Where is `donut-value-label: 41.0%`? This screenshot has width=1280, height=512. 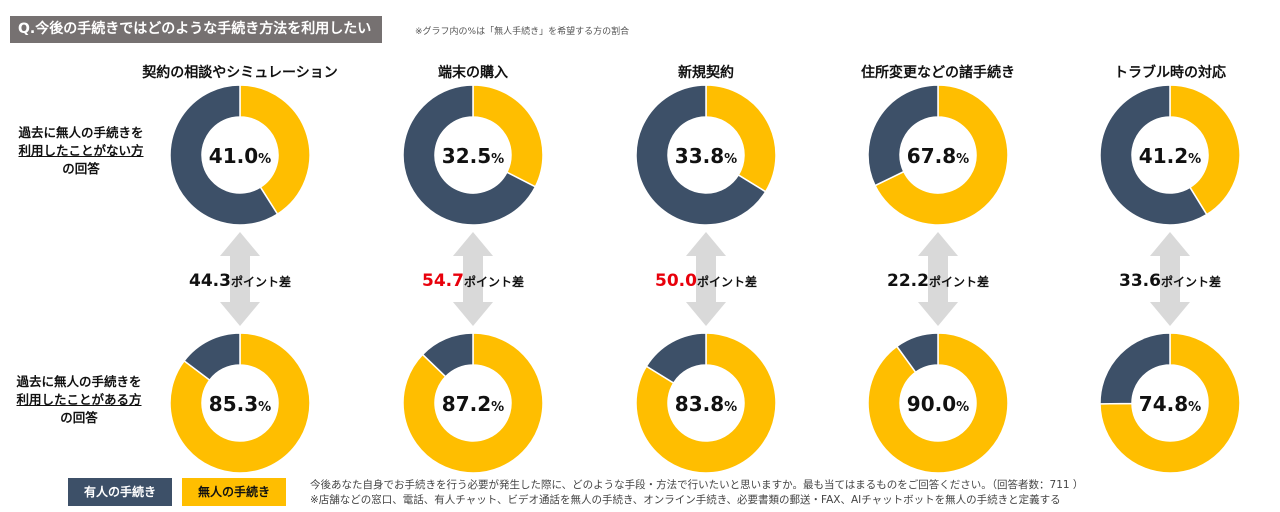 donut-value-label: 41.0% is located at coordinates (240, 156).